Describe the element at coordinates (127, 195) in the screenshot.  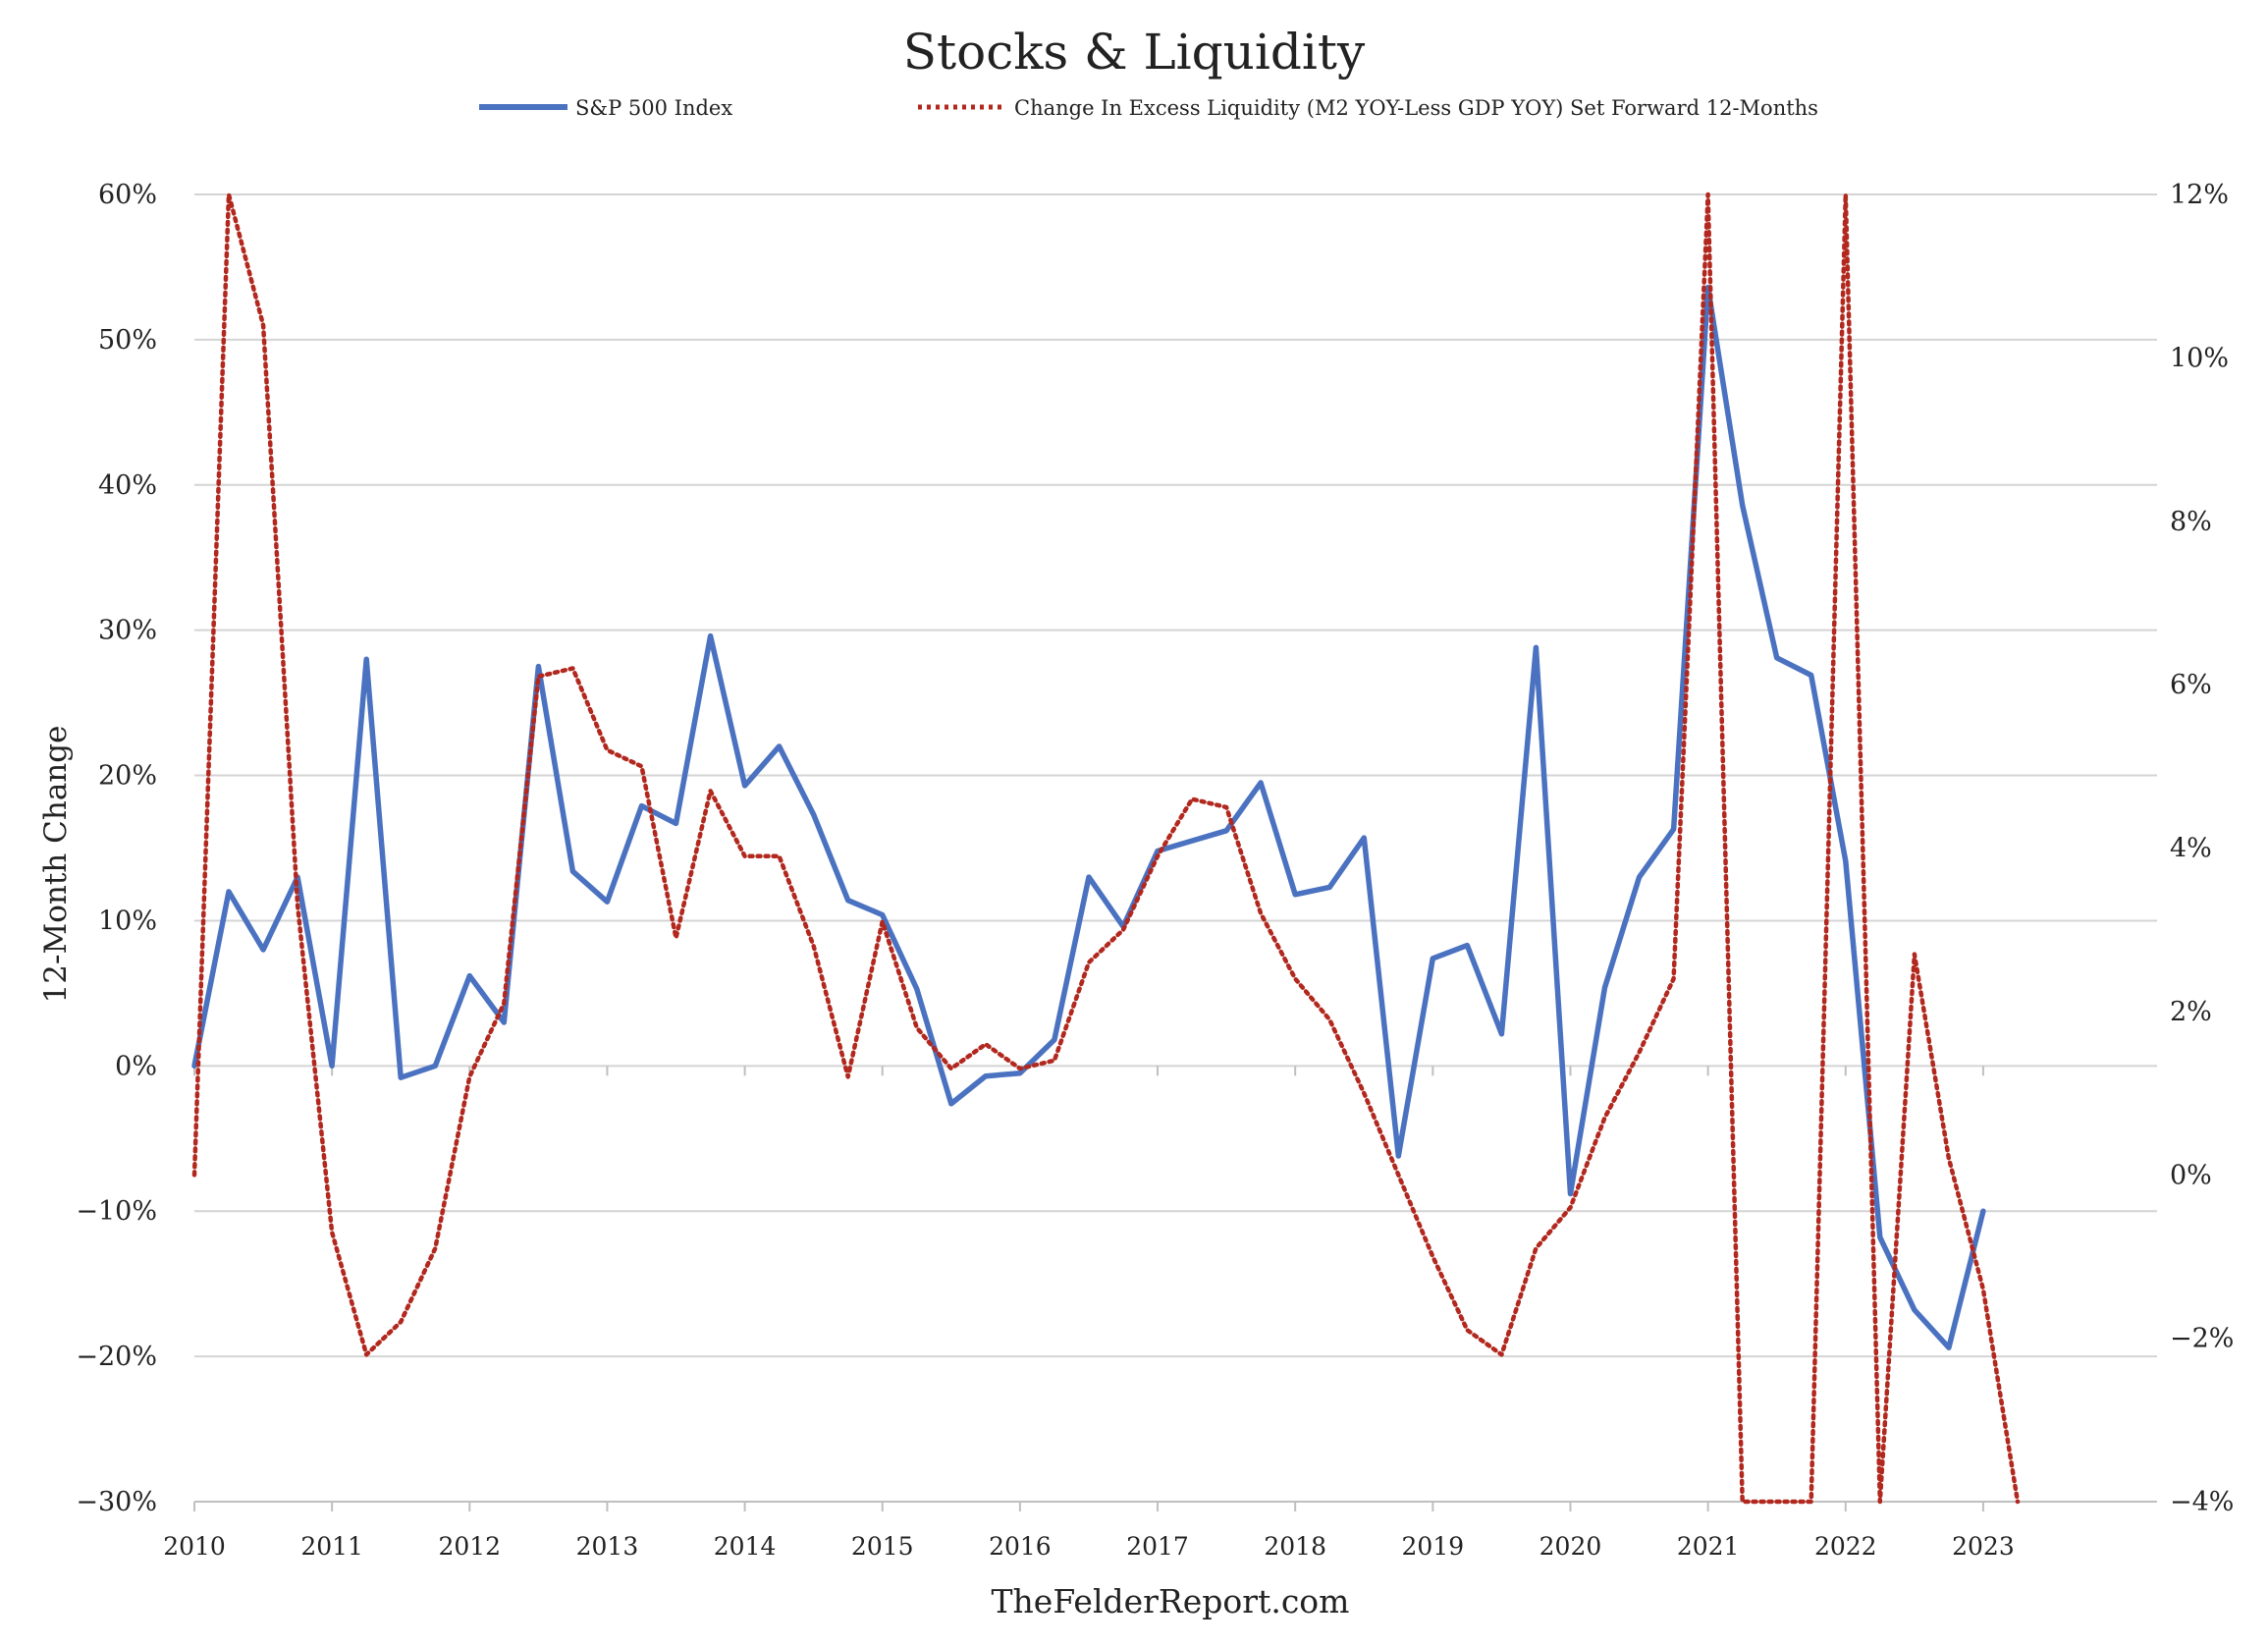
I see `y-left-tick-label: 60%` at that location.